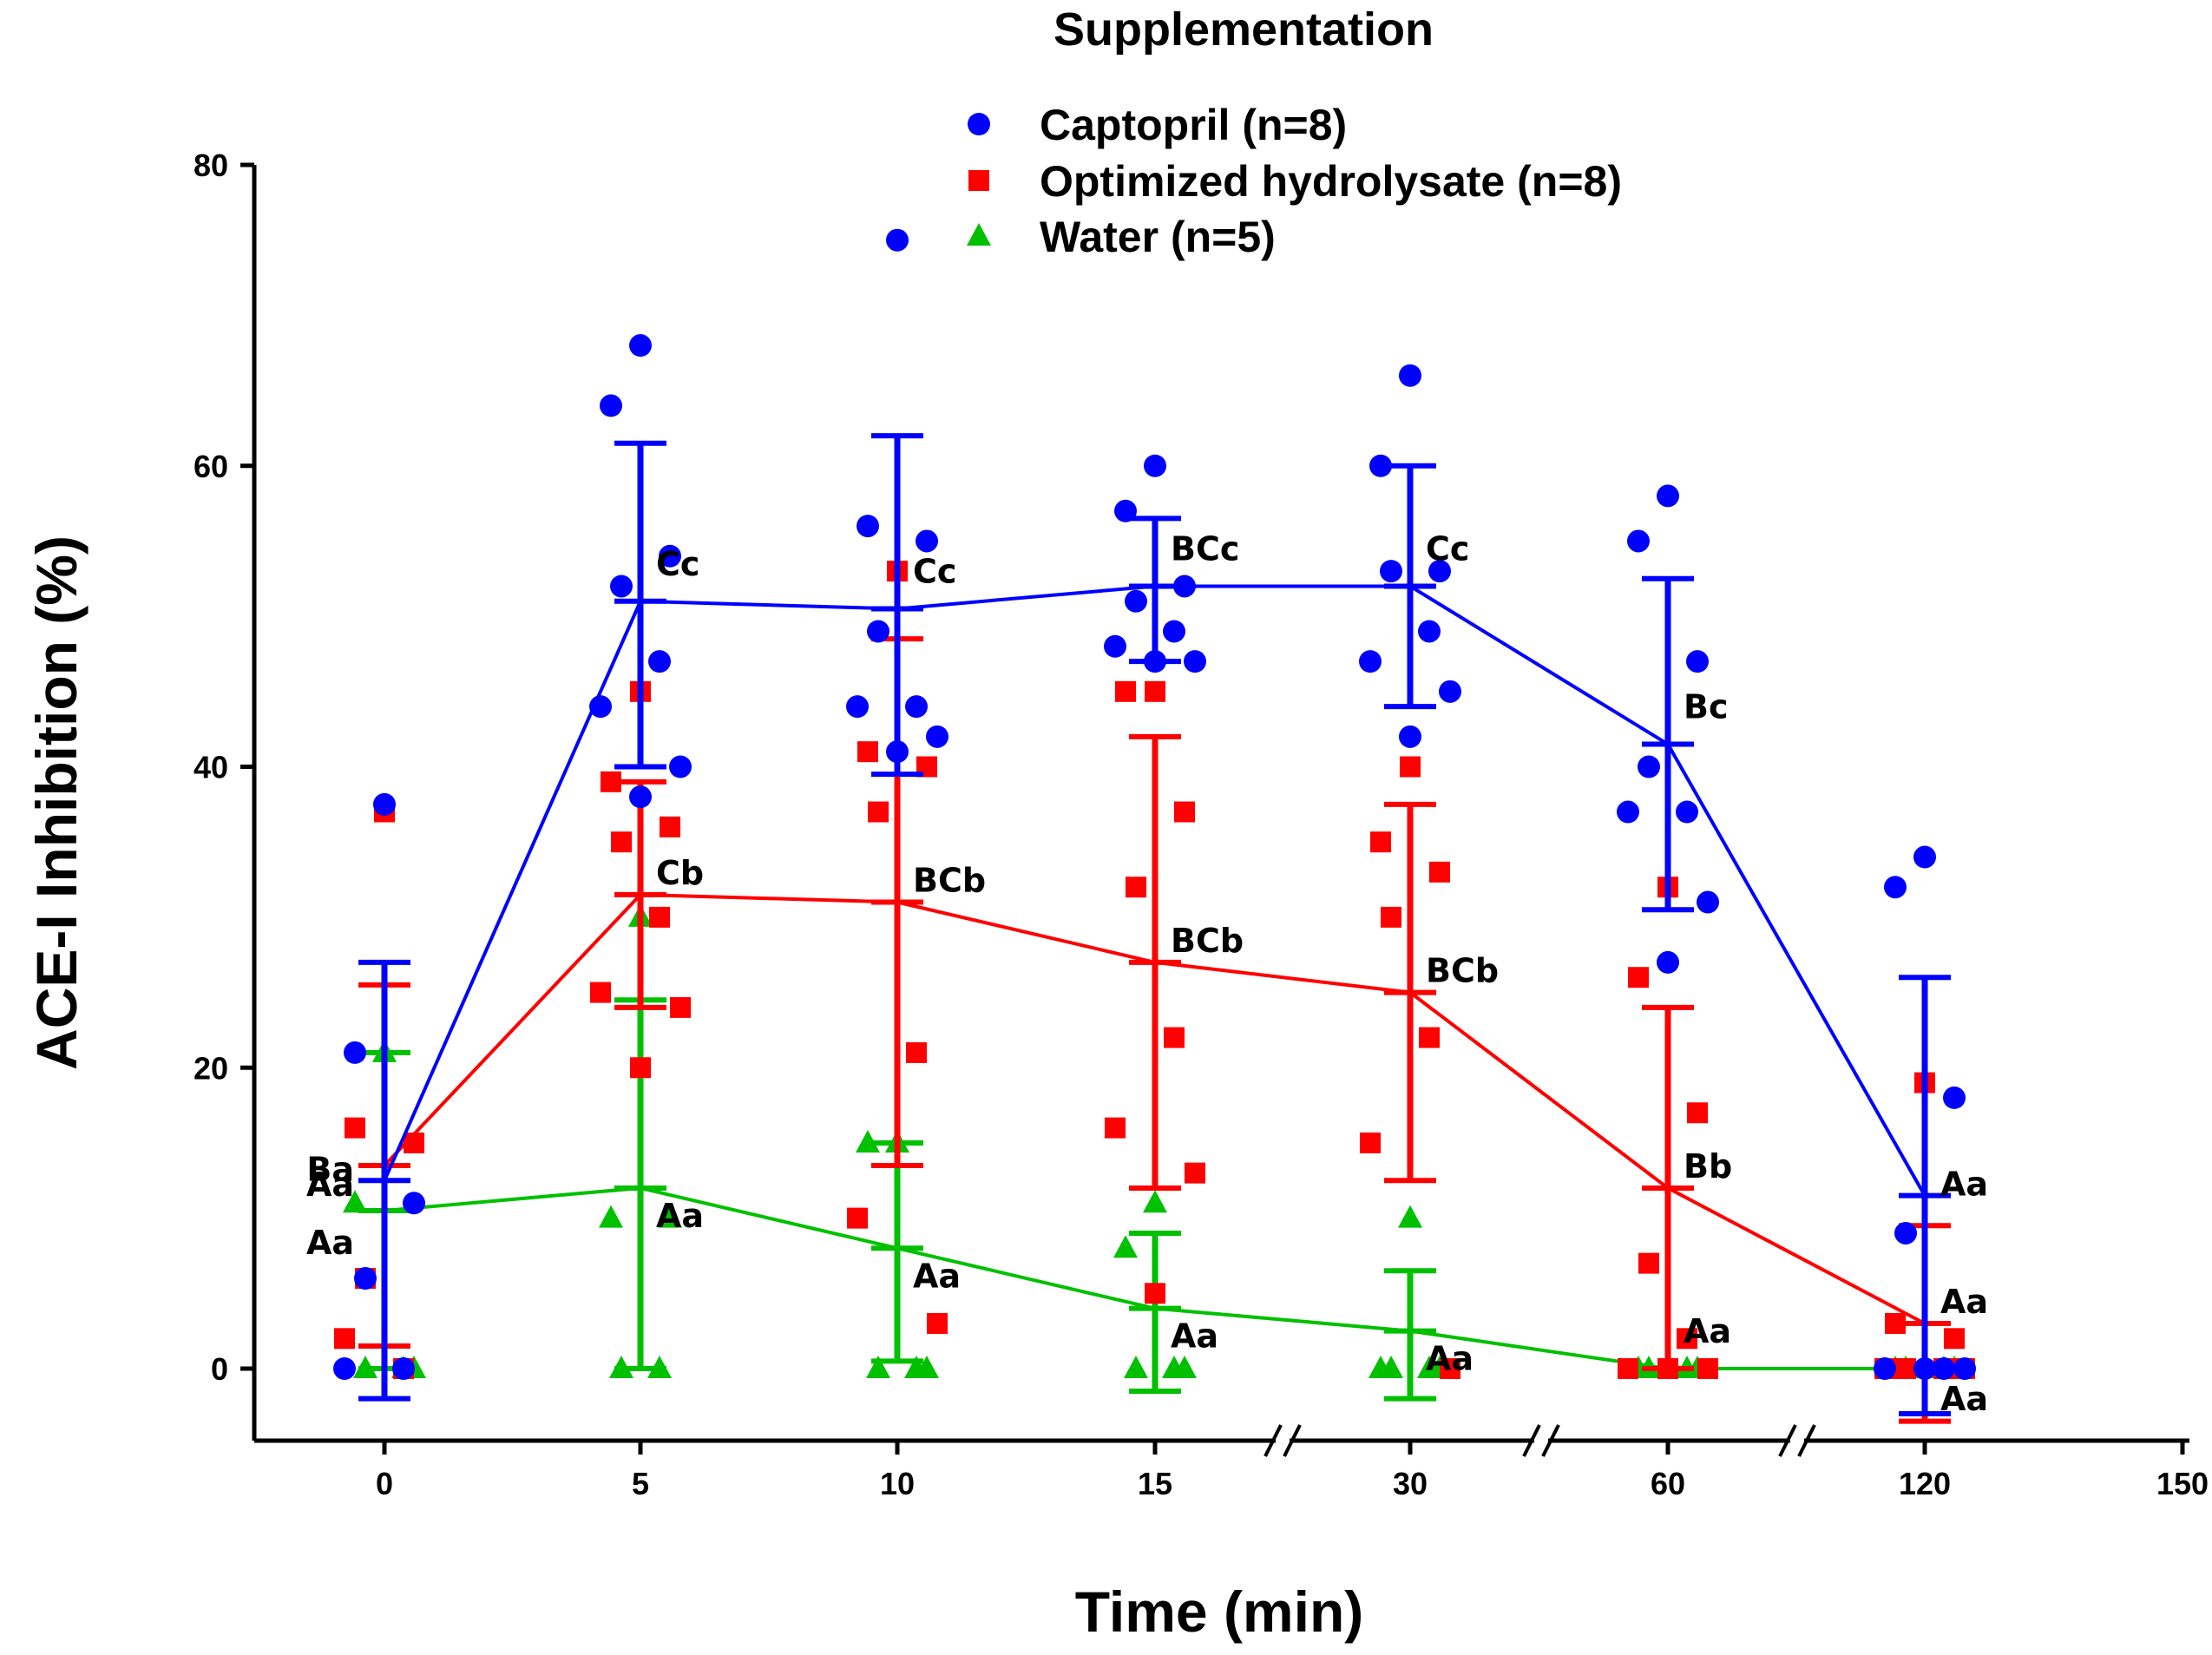 Image resolution: width=2212 pixels, height=1655 pixels. Describe the element at coordinates (1706, 706) in the screenshot. I see `significance-label: Bc` at that location.